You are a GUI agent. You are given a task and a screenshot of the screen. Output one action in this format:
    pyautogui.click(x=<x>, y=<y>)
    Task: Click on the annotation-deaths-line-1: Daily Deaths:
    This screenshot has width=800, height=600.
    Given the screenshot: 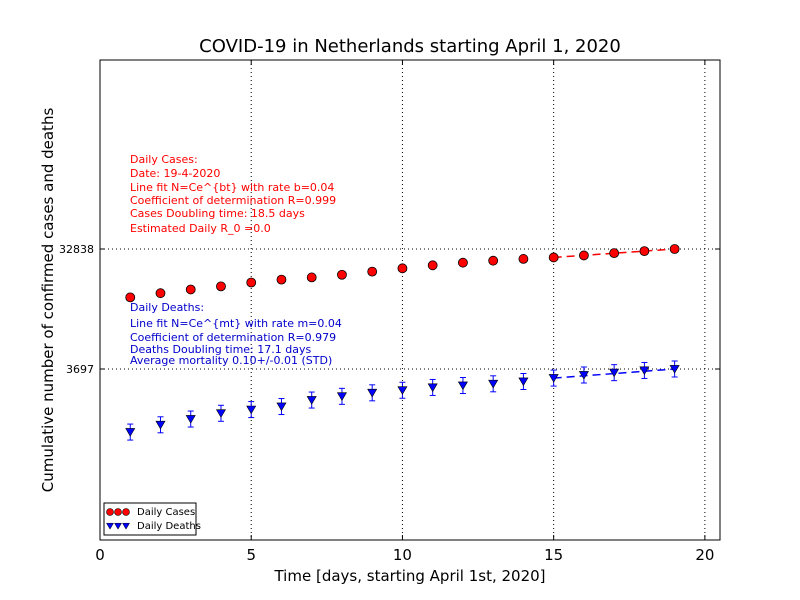 What is the action you would take?
    pyautogui.click(x=167, y=307)
    